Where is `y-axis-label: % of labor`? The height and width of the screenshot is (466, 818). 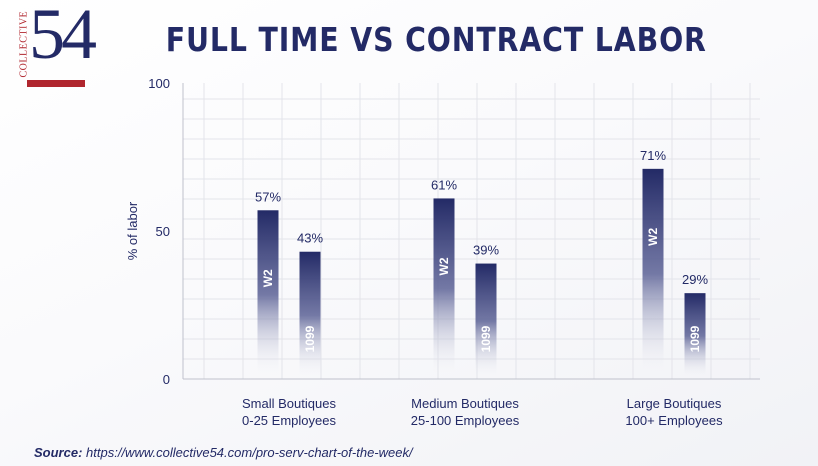
y-axis-label: % of labor is located at coordinates (132, 230).